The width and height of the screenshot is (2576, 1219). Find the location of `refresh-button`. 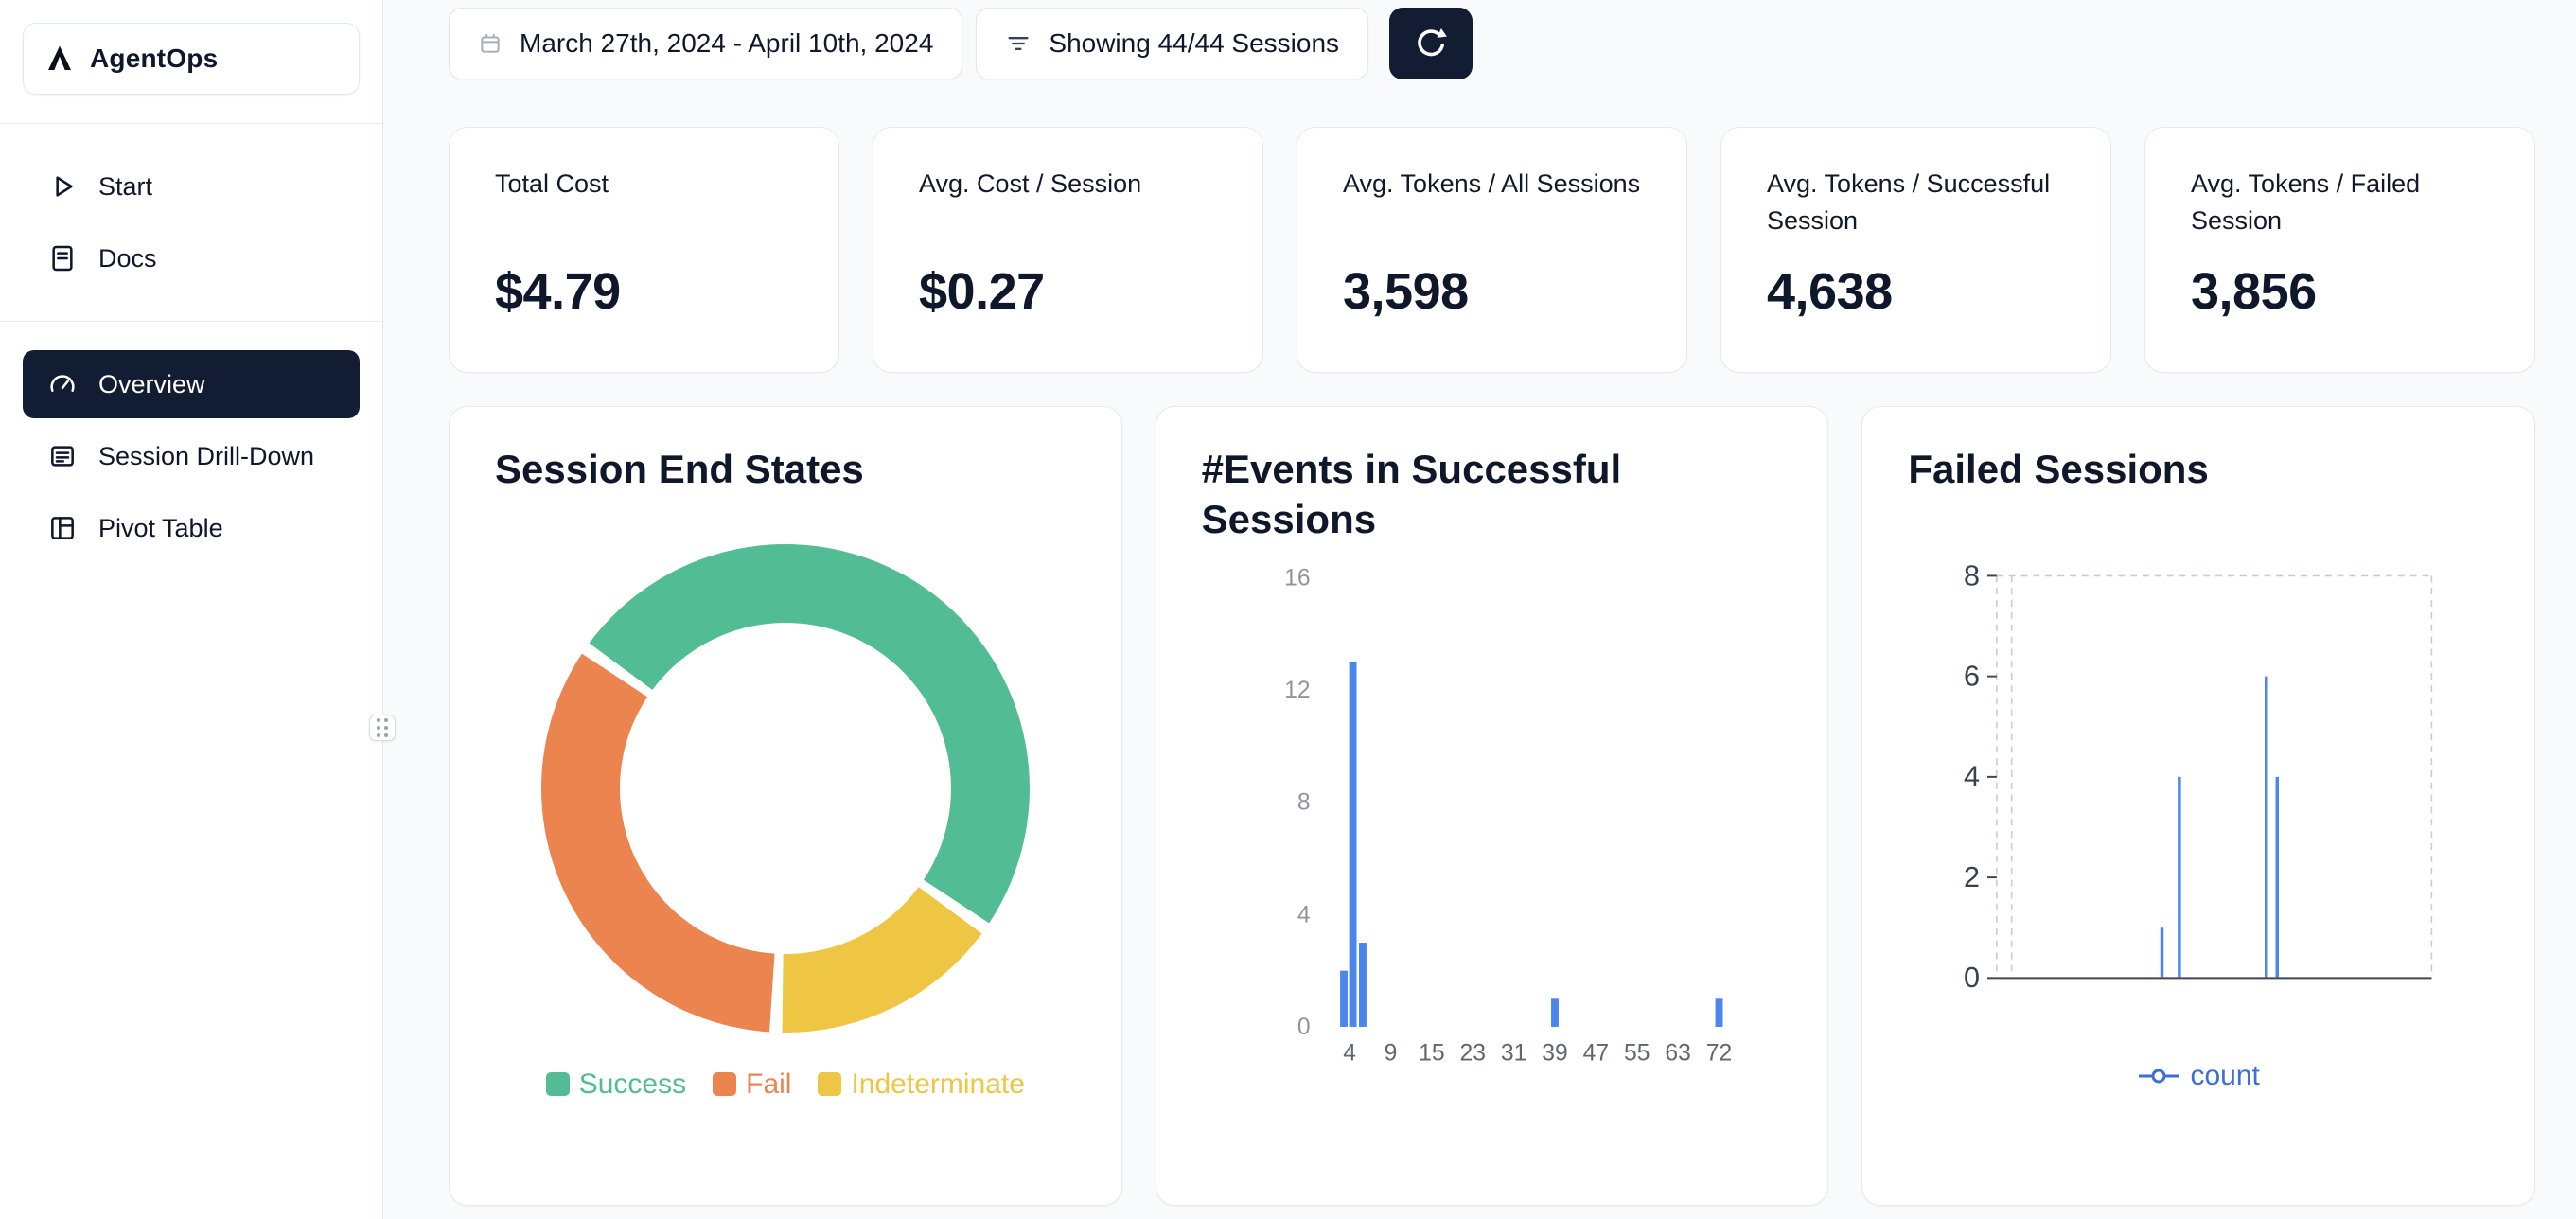

refresh-button is located at coordinates (1431, 44).